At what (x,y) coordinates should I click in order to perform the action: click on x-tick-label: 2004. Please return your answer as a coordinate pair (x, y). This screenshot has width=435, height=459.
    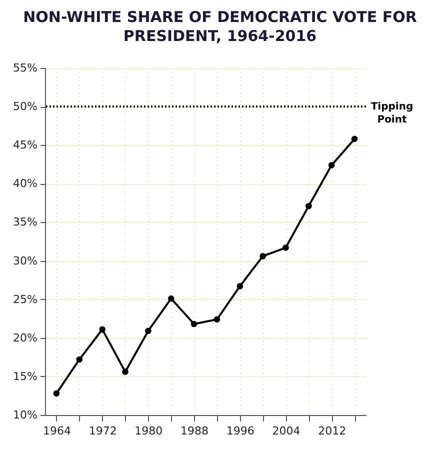
    Looking at the image, I should click on (286, 431).